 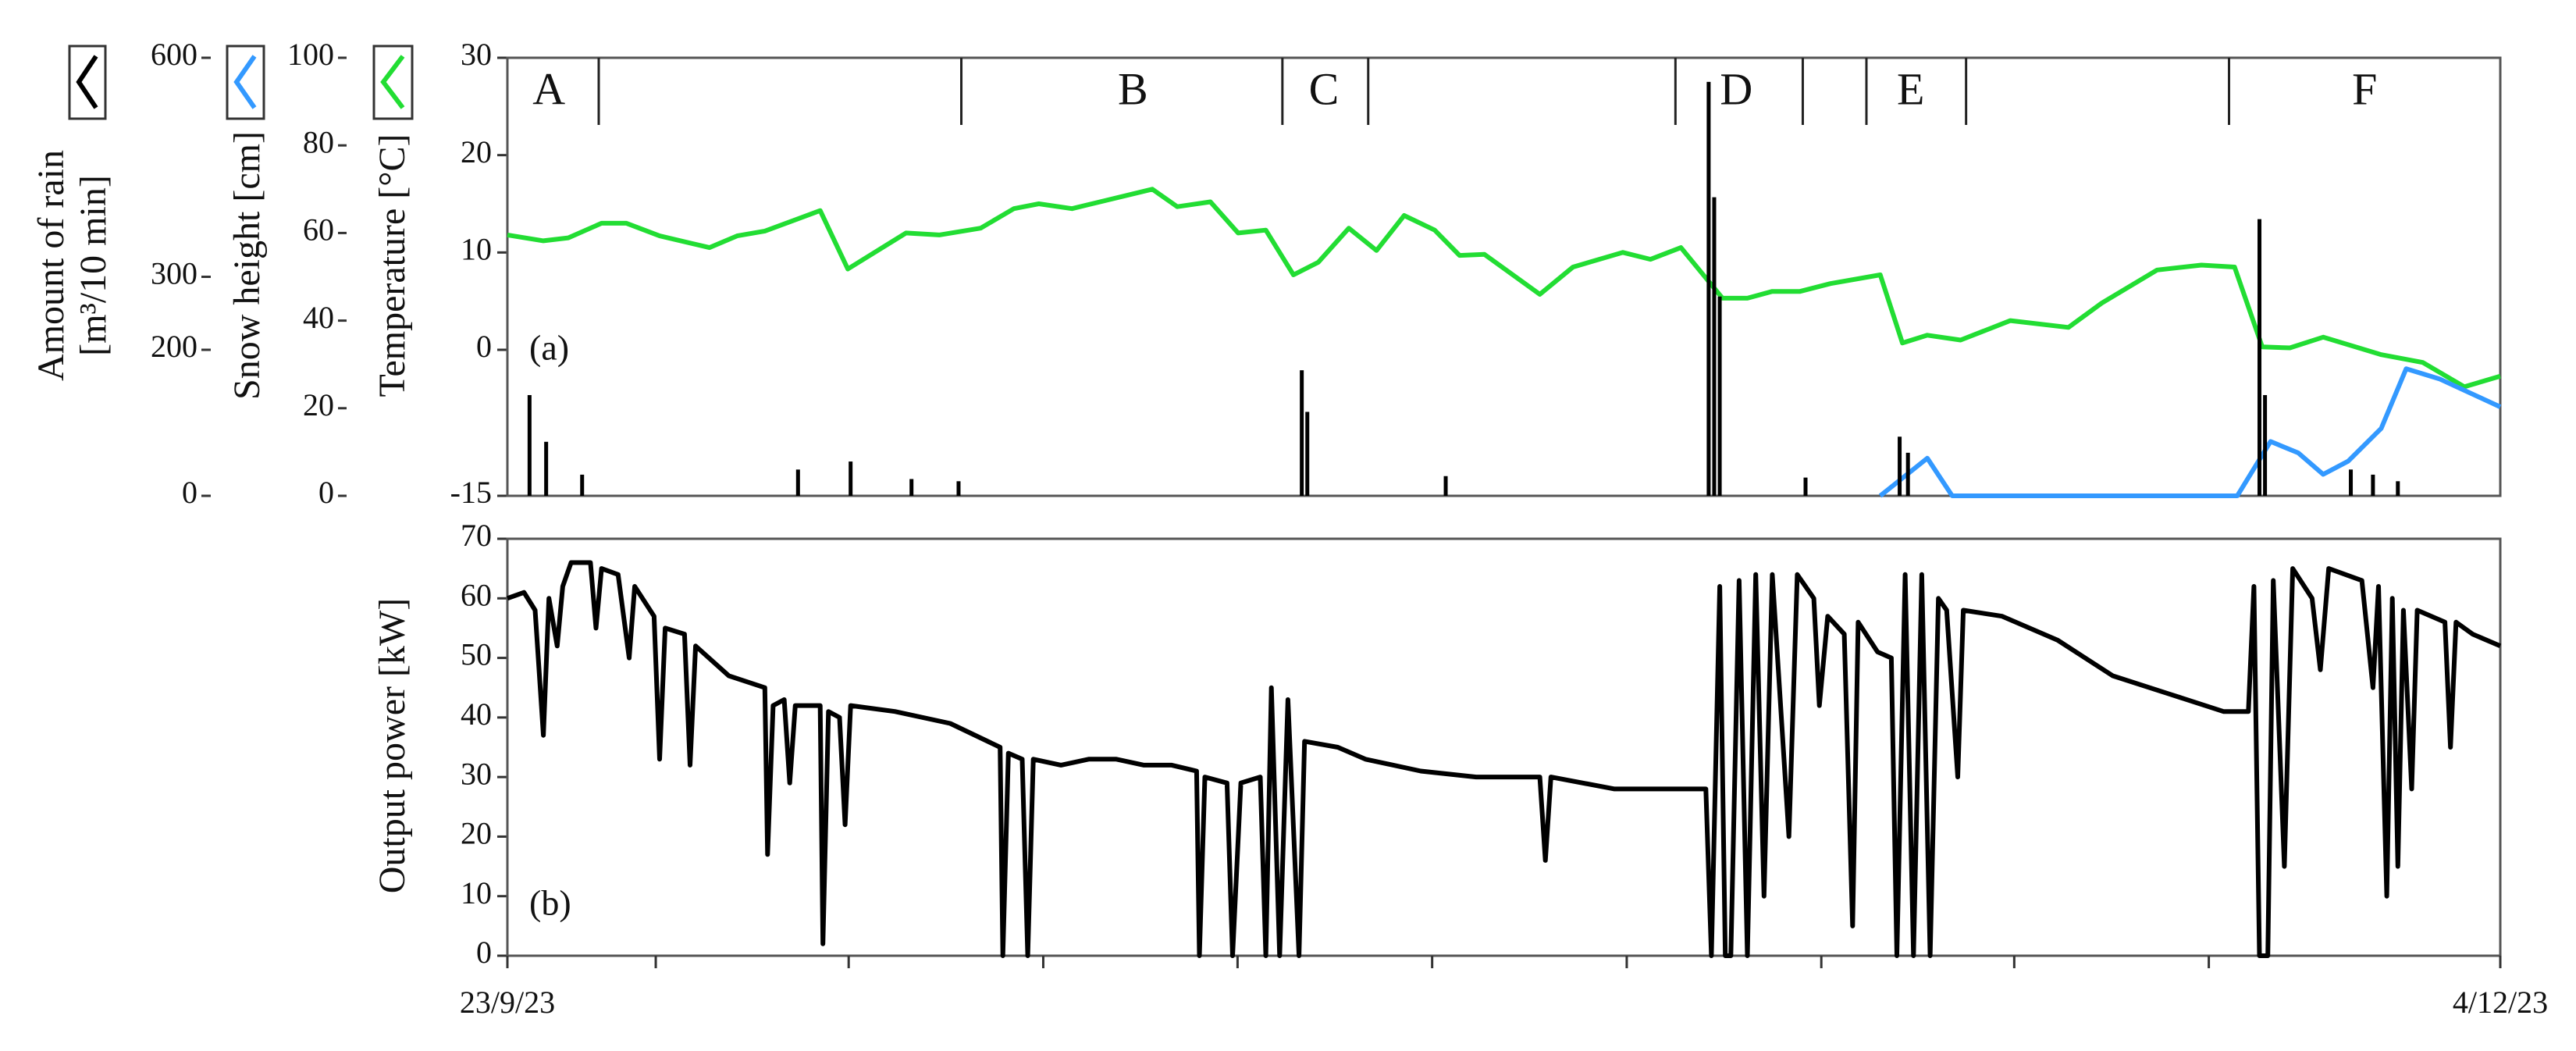 I want to click on y-tick-label: 300, so click(x=174, y=273).